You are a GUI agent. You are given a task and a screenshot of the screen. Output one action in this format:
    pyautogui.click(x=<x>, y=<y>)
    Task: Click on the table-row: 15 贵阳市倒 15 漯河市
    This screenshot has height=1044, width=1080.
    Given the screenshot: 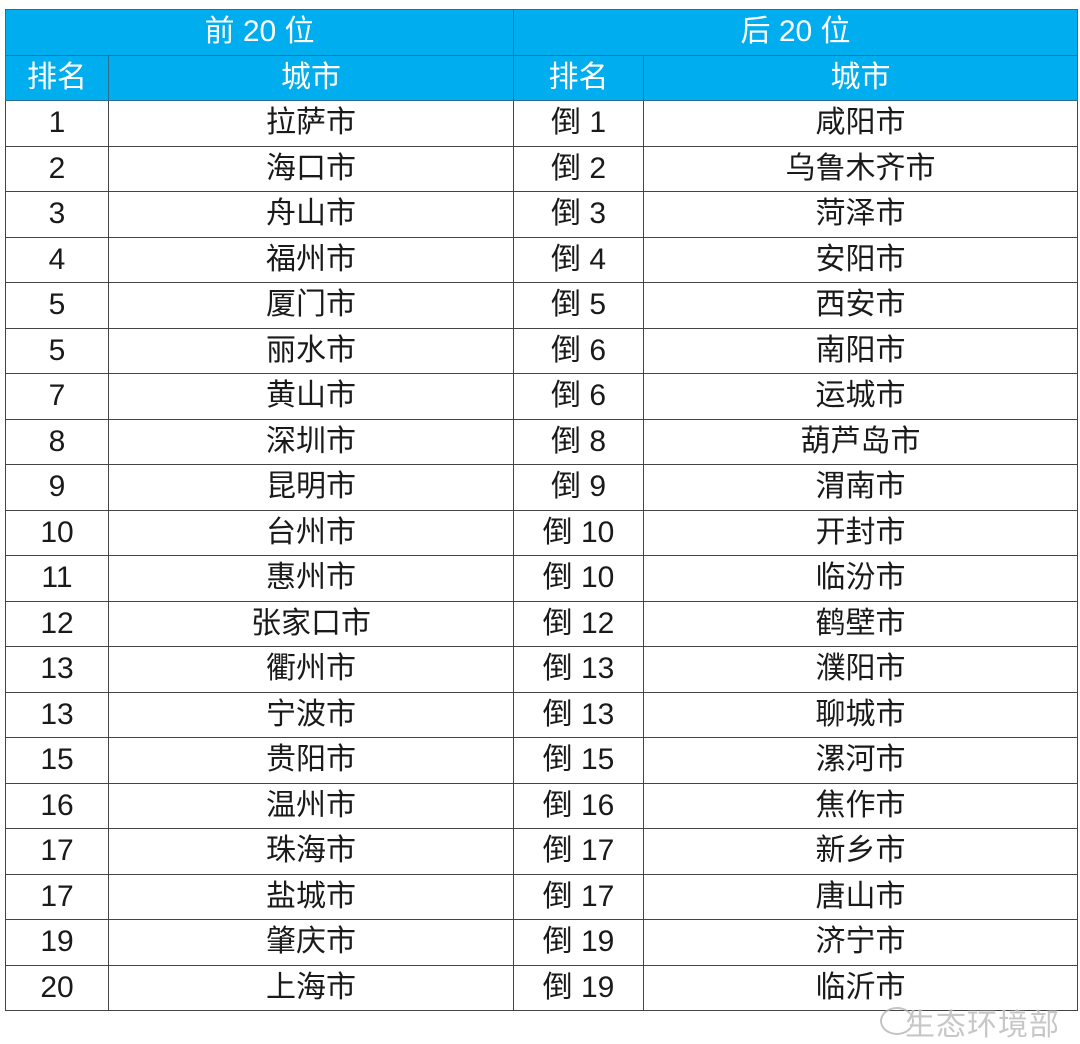 What is the action you would take?
    pyautogui.click(x=542, y=760)
    